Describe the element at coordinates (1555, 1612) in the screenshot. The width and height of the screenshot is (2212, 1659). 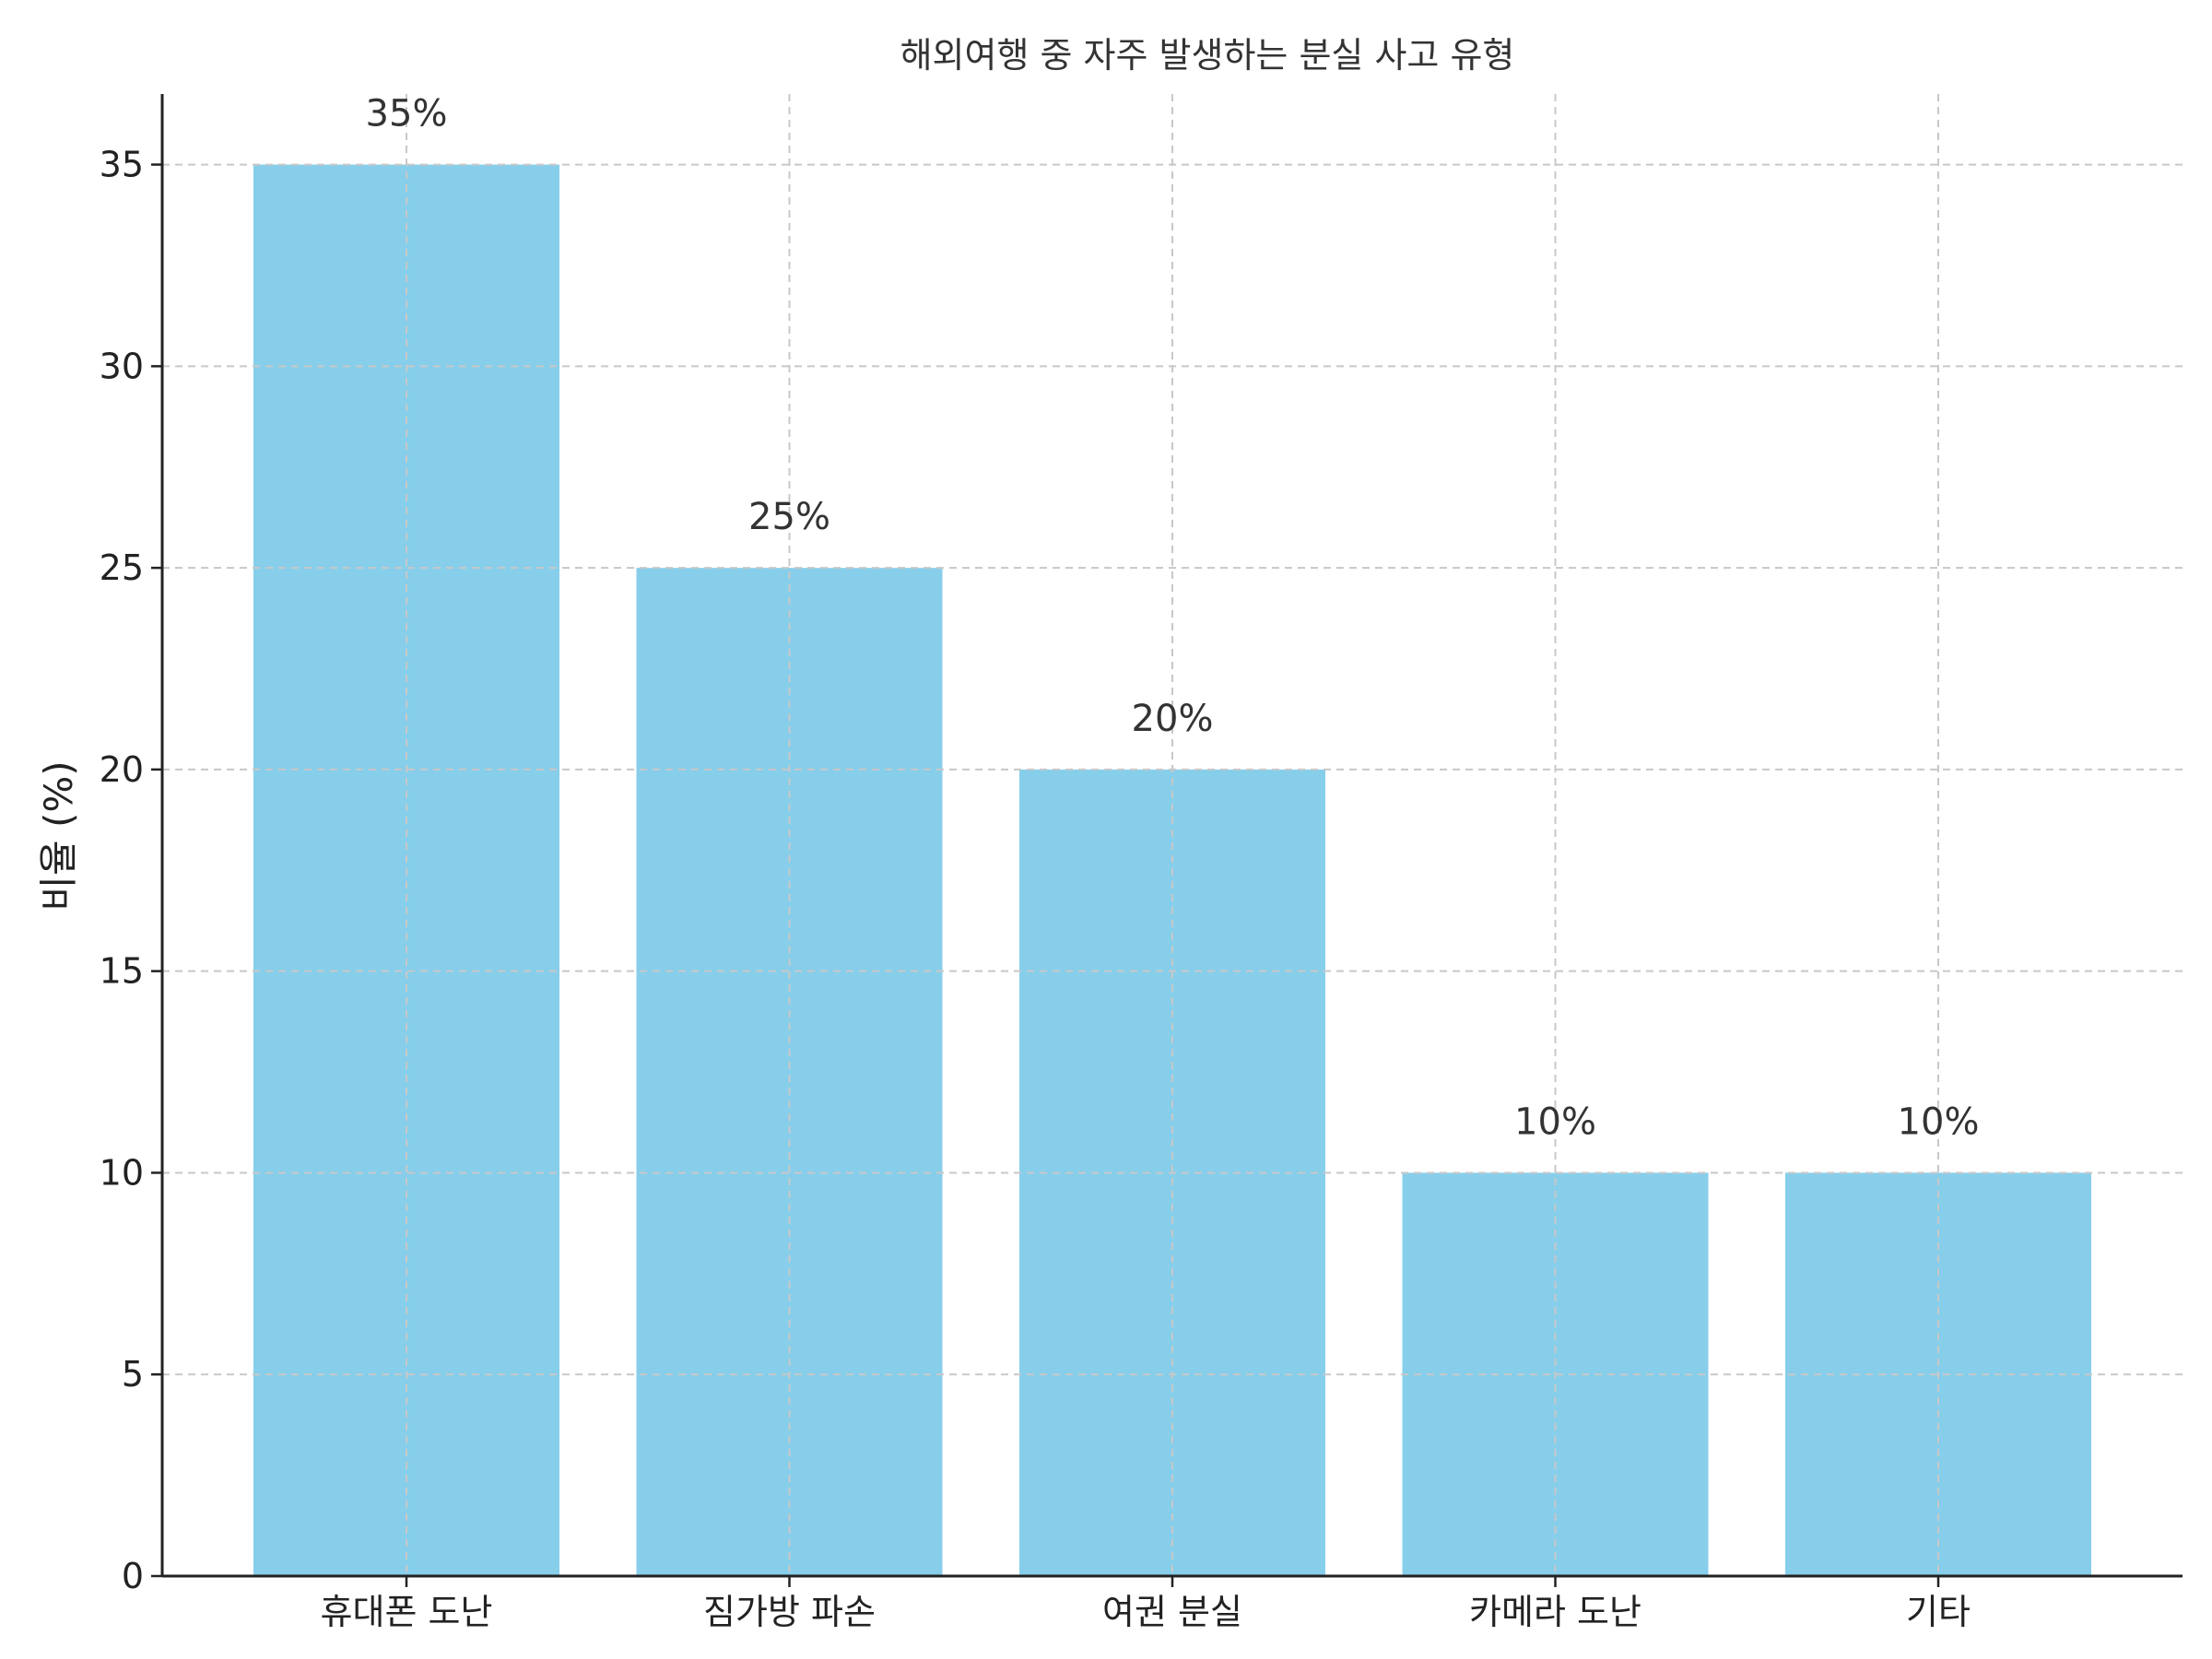
I see `x-tick-label-3: 카메라 도난` at that location.